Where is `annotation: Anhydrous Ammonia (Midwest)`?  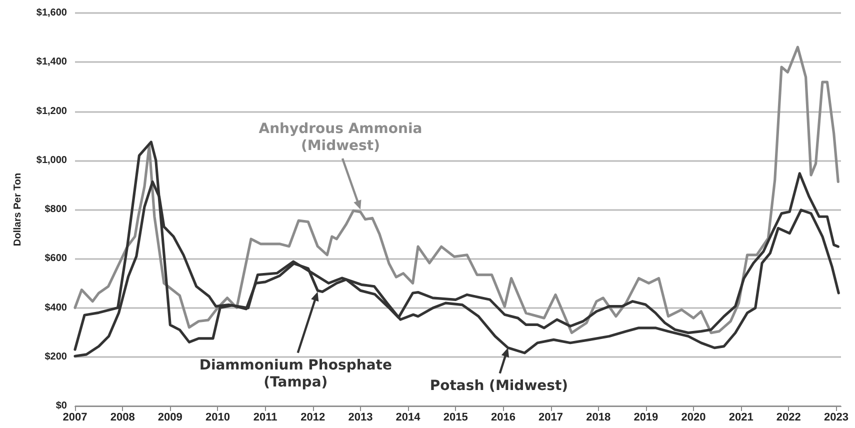 annotation: Anhydrous Ammonia (Midwest) is located at coordinates (340, 137).